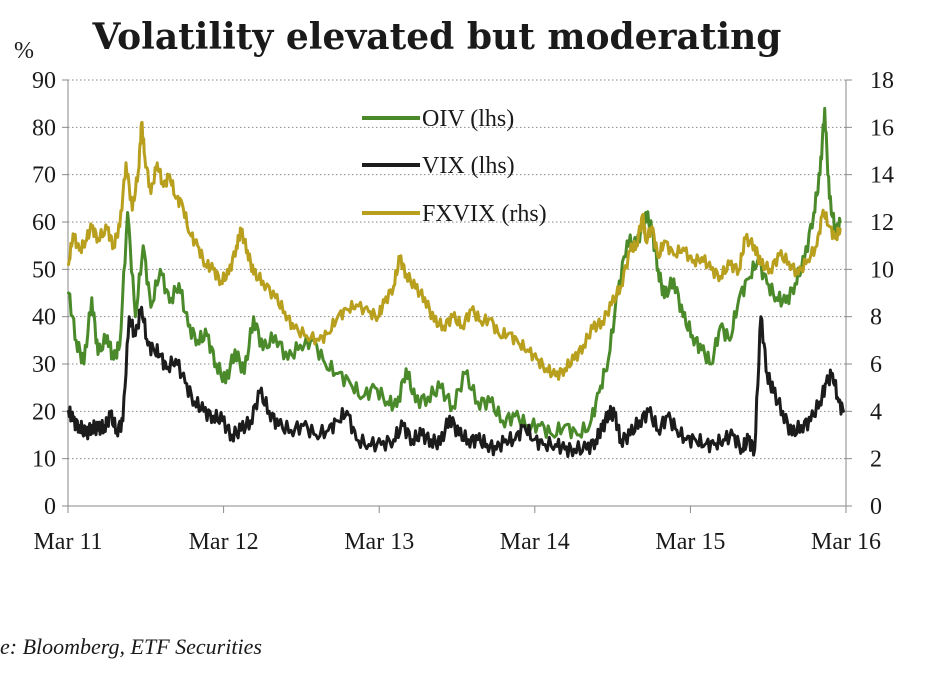 This screenshot has width=937, height=673. What do you see at coordinates (131, 646) in the screenshot?
I see `source-note: e: Bloomberg, ETF Securities` at bounding box center [131, 646].